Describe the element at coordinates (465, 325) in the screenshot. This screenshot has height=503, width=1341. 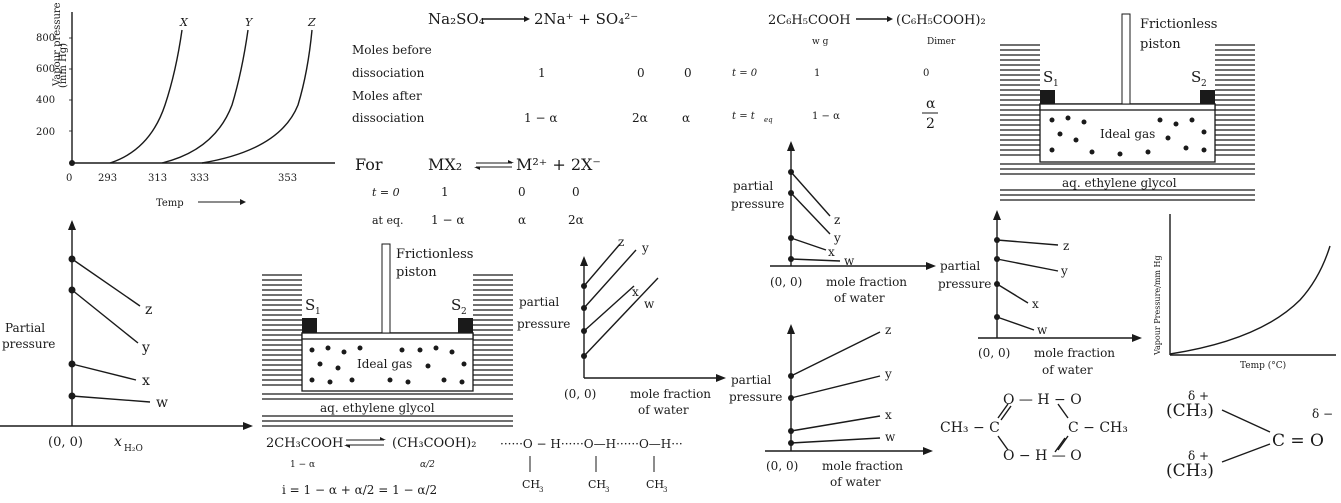
I see `piston-bottom-stopper-s2` at that location.